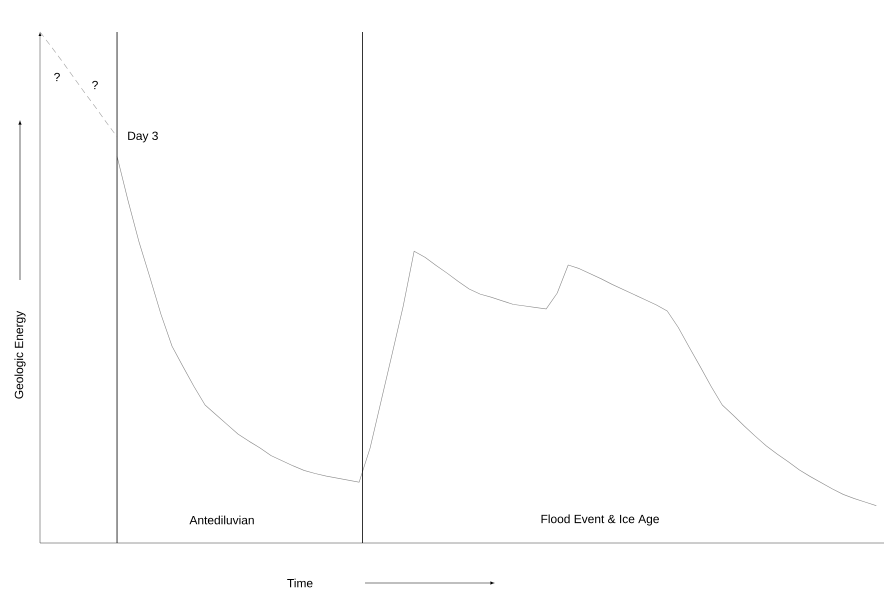 The height and width of the screenshot is (596, 884). What do you see at coordinates (300, 583) in the screenshot?
I see `x-axis-title: Time` at bounding box center [300, 583].